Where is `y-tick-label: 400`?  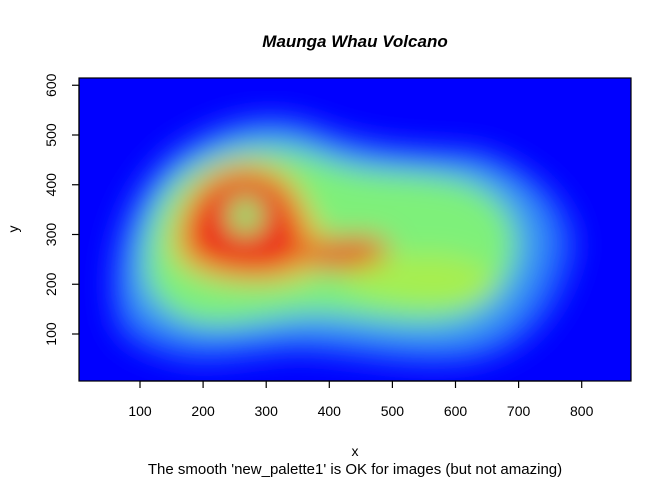 y-tick-label: 400 is located at coordinates (51, 185).